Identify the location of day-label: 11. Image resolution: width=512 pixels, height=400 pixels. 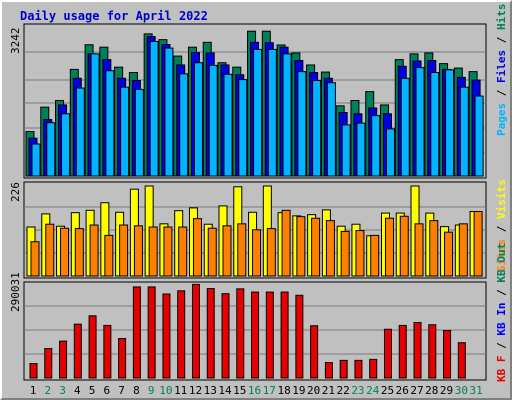
(180, 390).